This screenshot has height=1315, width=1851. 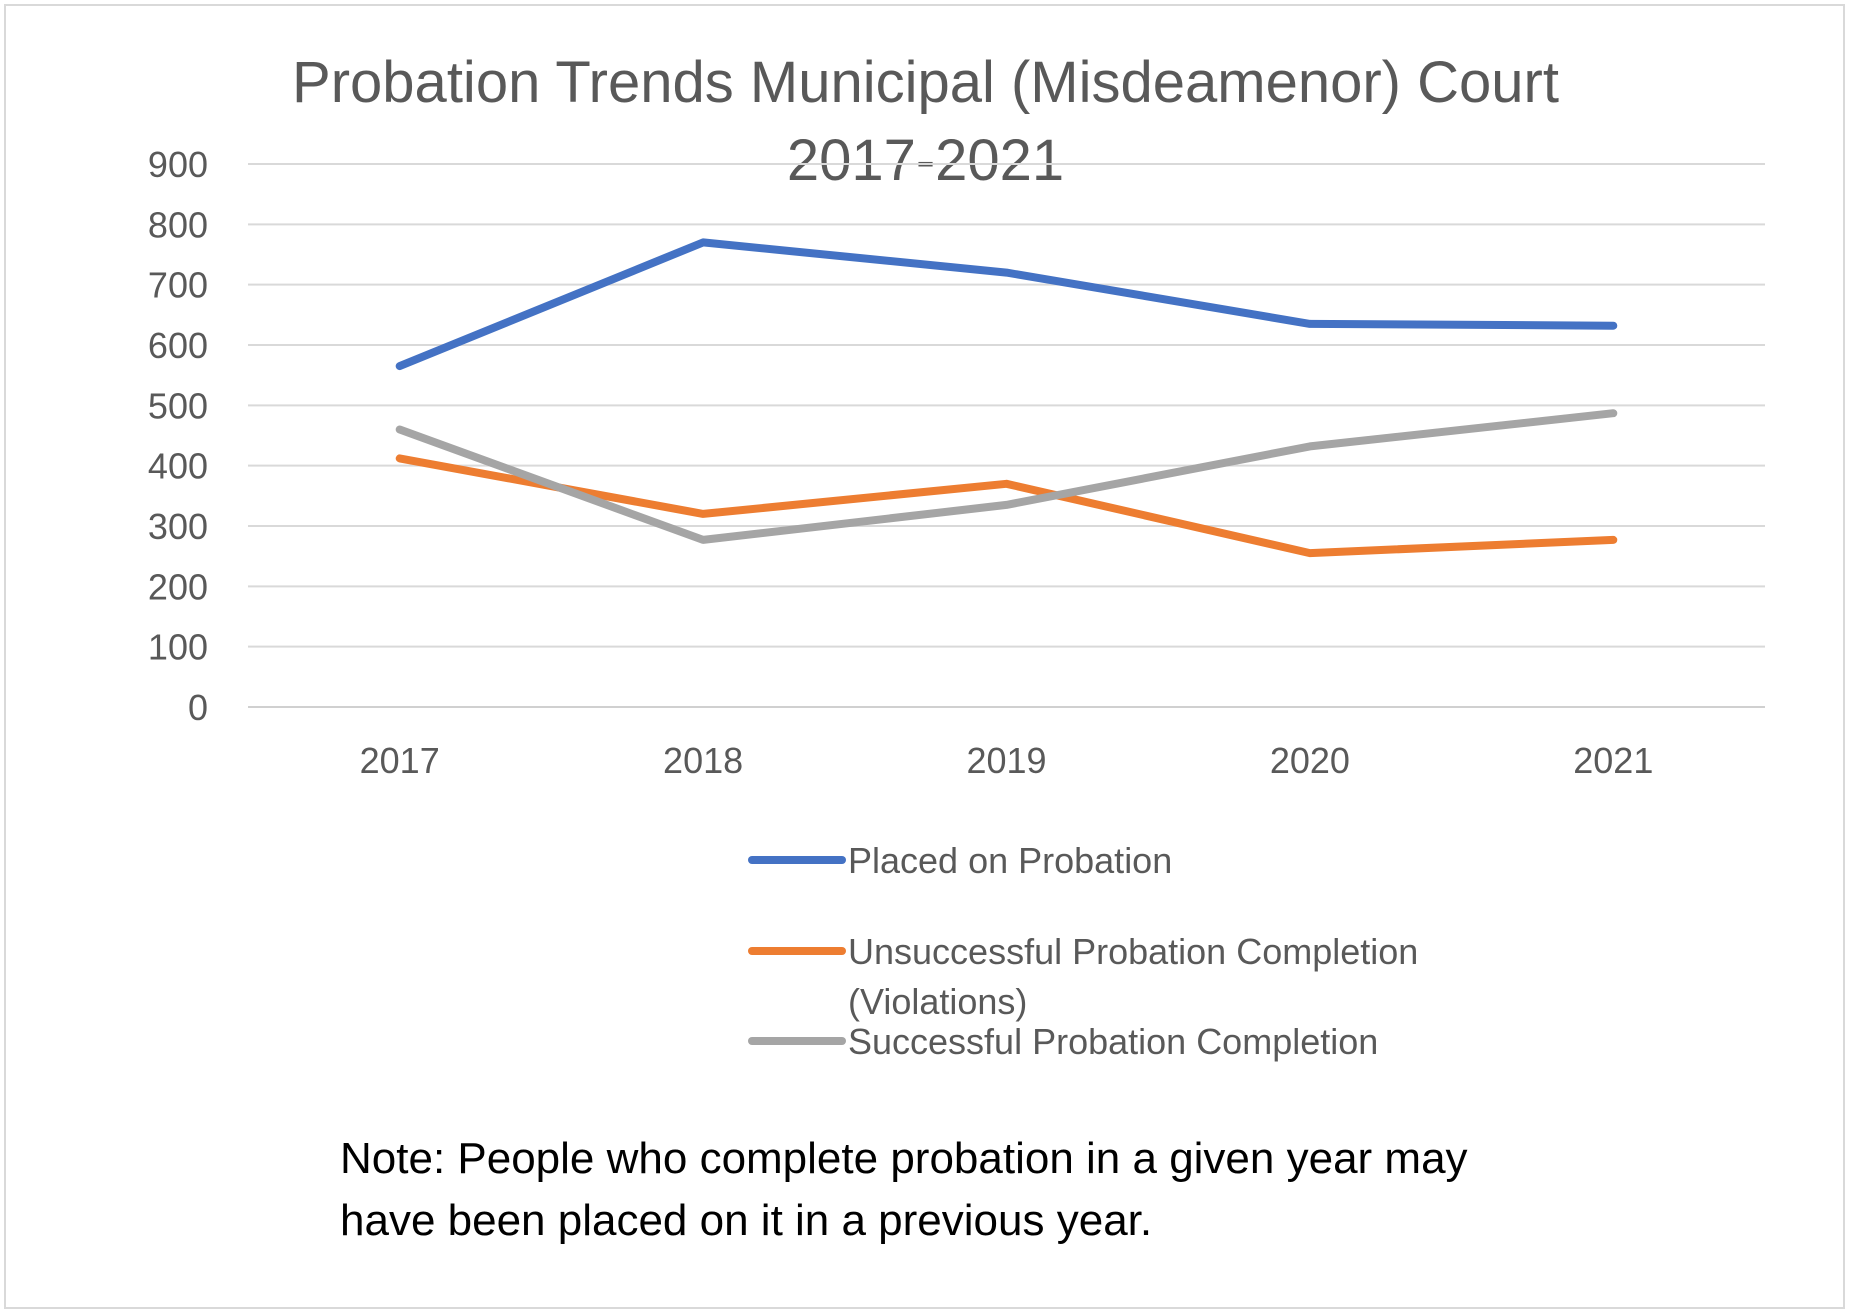 I want to click on x-tick-label-2021: 2021, so click(x=1613, y=760).